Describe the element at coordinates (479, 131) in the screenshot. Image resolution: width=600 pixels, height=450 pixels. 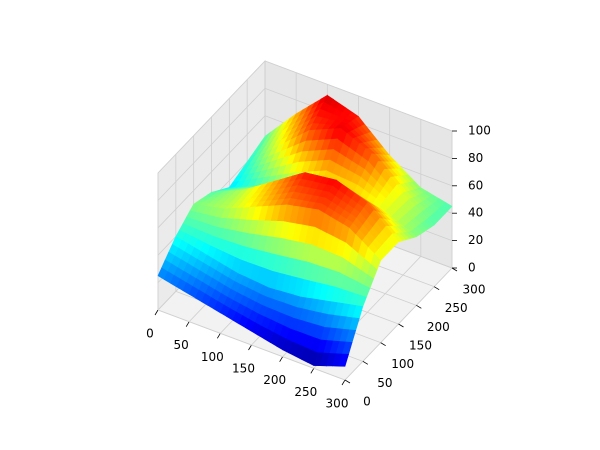
I see `z-tick-label: 100` at that location.